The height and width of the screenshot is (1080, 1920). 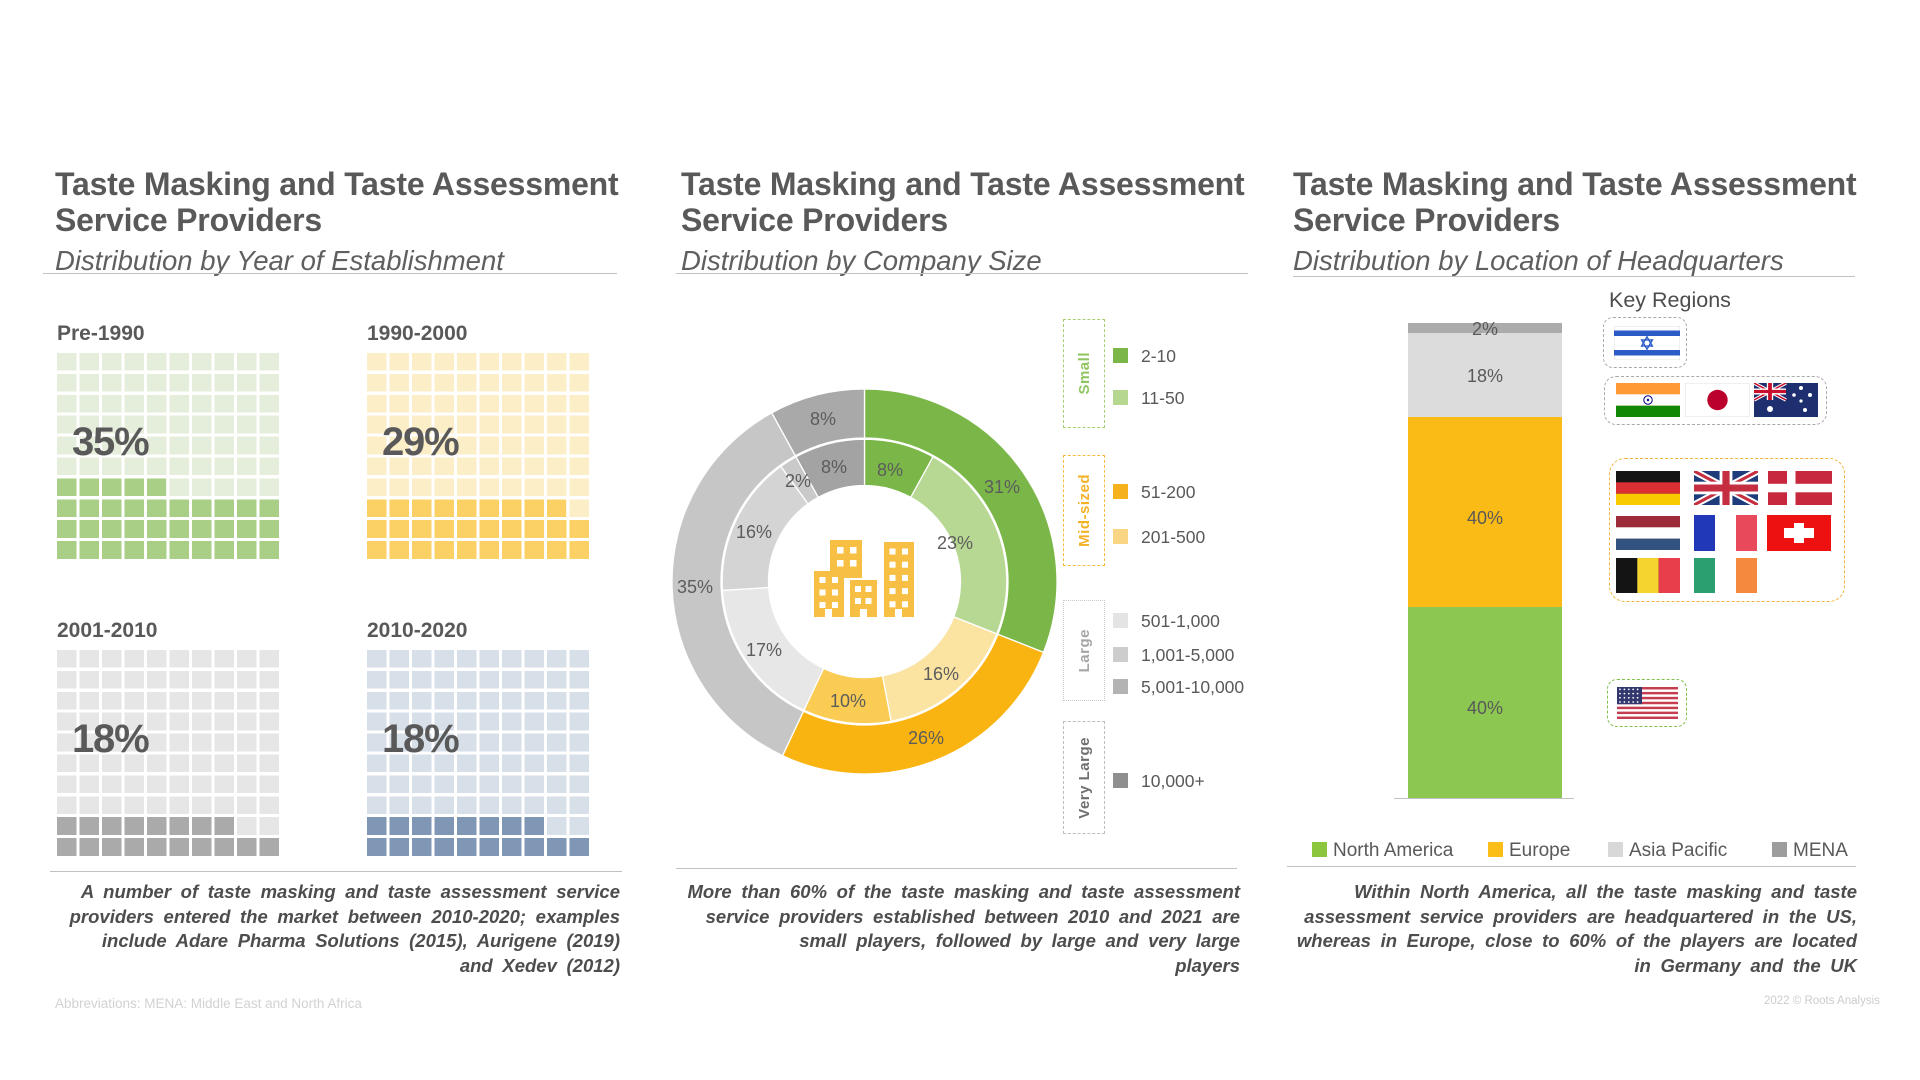 I want to click on svg-text: 2%, so click(x=798, y=481).